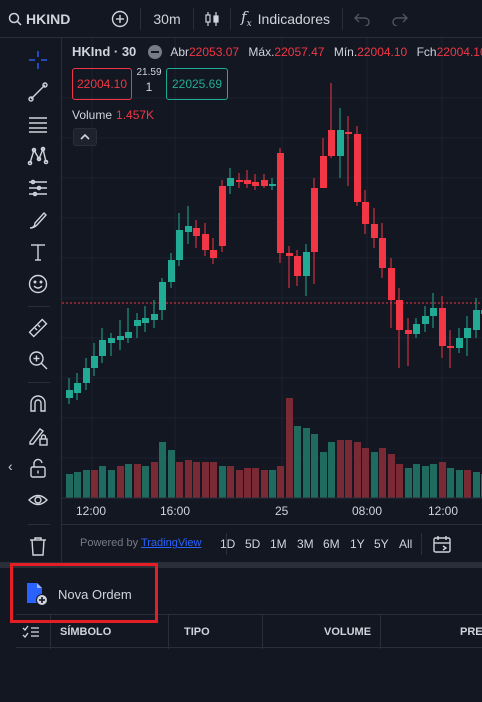 This screenshot has width=482, height=702. I want to click on horizontal-lines-tool, so click(38, 124).